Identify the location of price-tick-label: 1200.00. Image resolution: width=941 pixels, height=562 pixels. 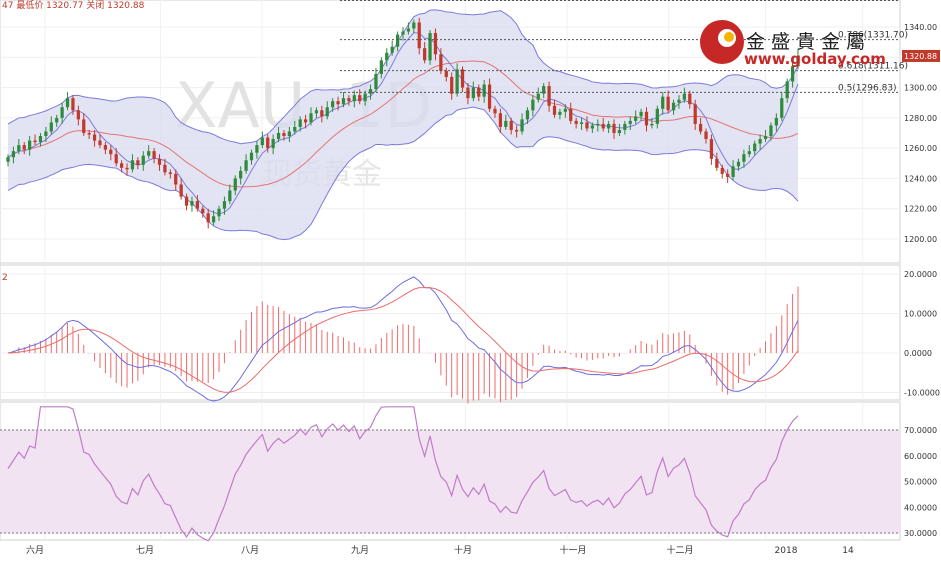
(920, 239).